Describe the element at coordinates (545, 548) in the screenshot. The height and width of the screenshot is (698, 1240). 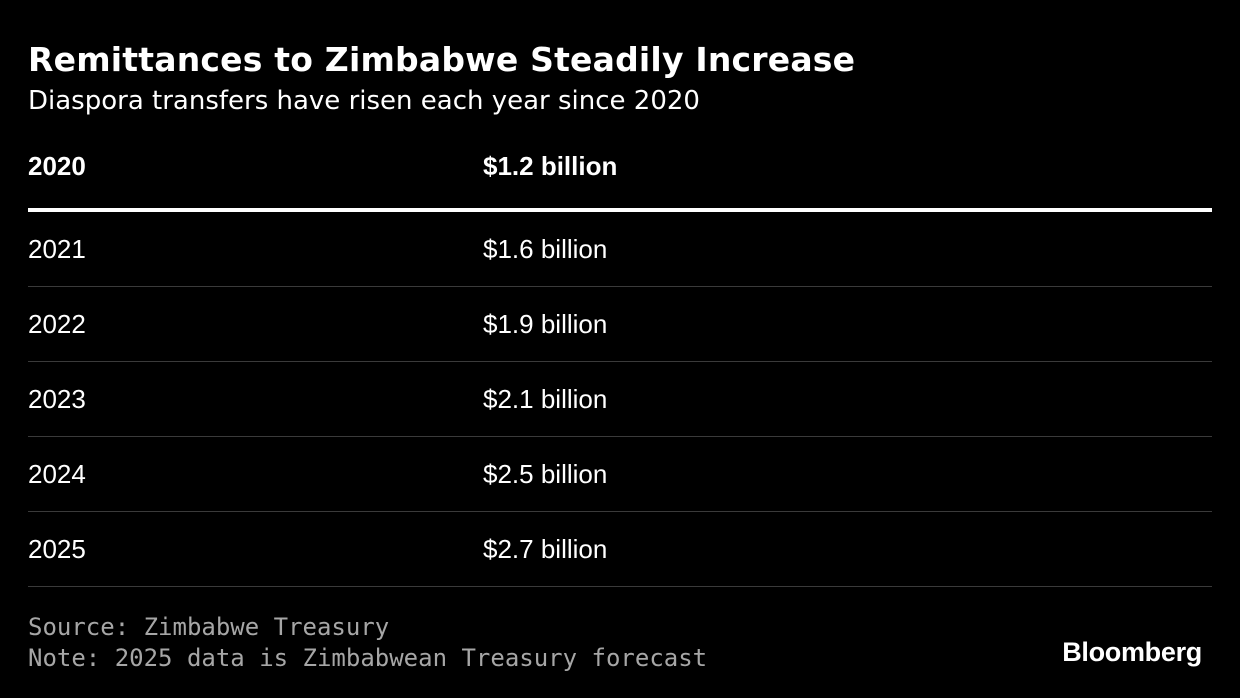
I see `value-cell: $2.7 billion` at that location.